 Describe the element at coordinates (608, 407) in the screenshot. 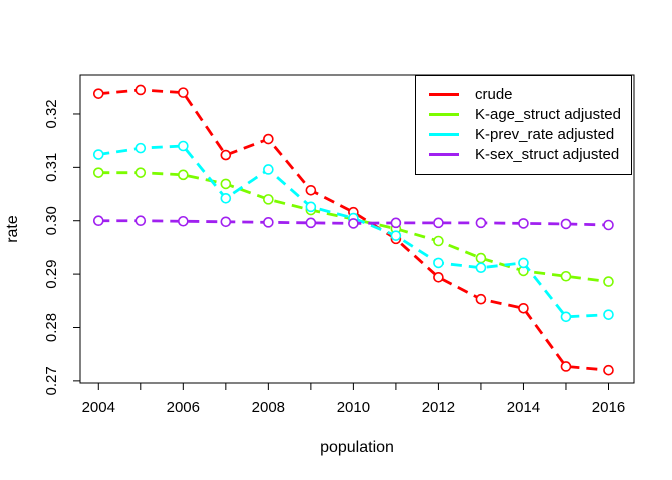

I see `x-tick-label: 2016` at that location.